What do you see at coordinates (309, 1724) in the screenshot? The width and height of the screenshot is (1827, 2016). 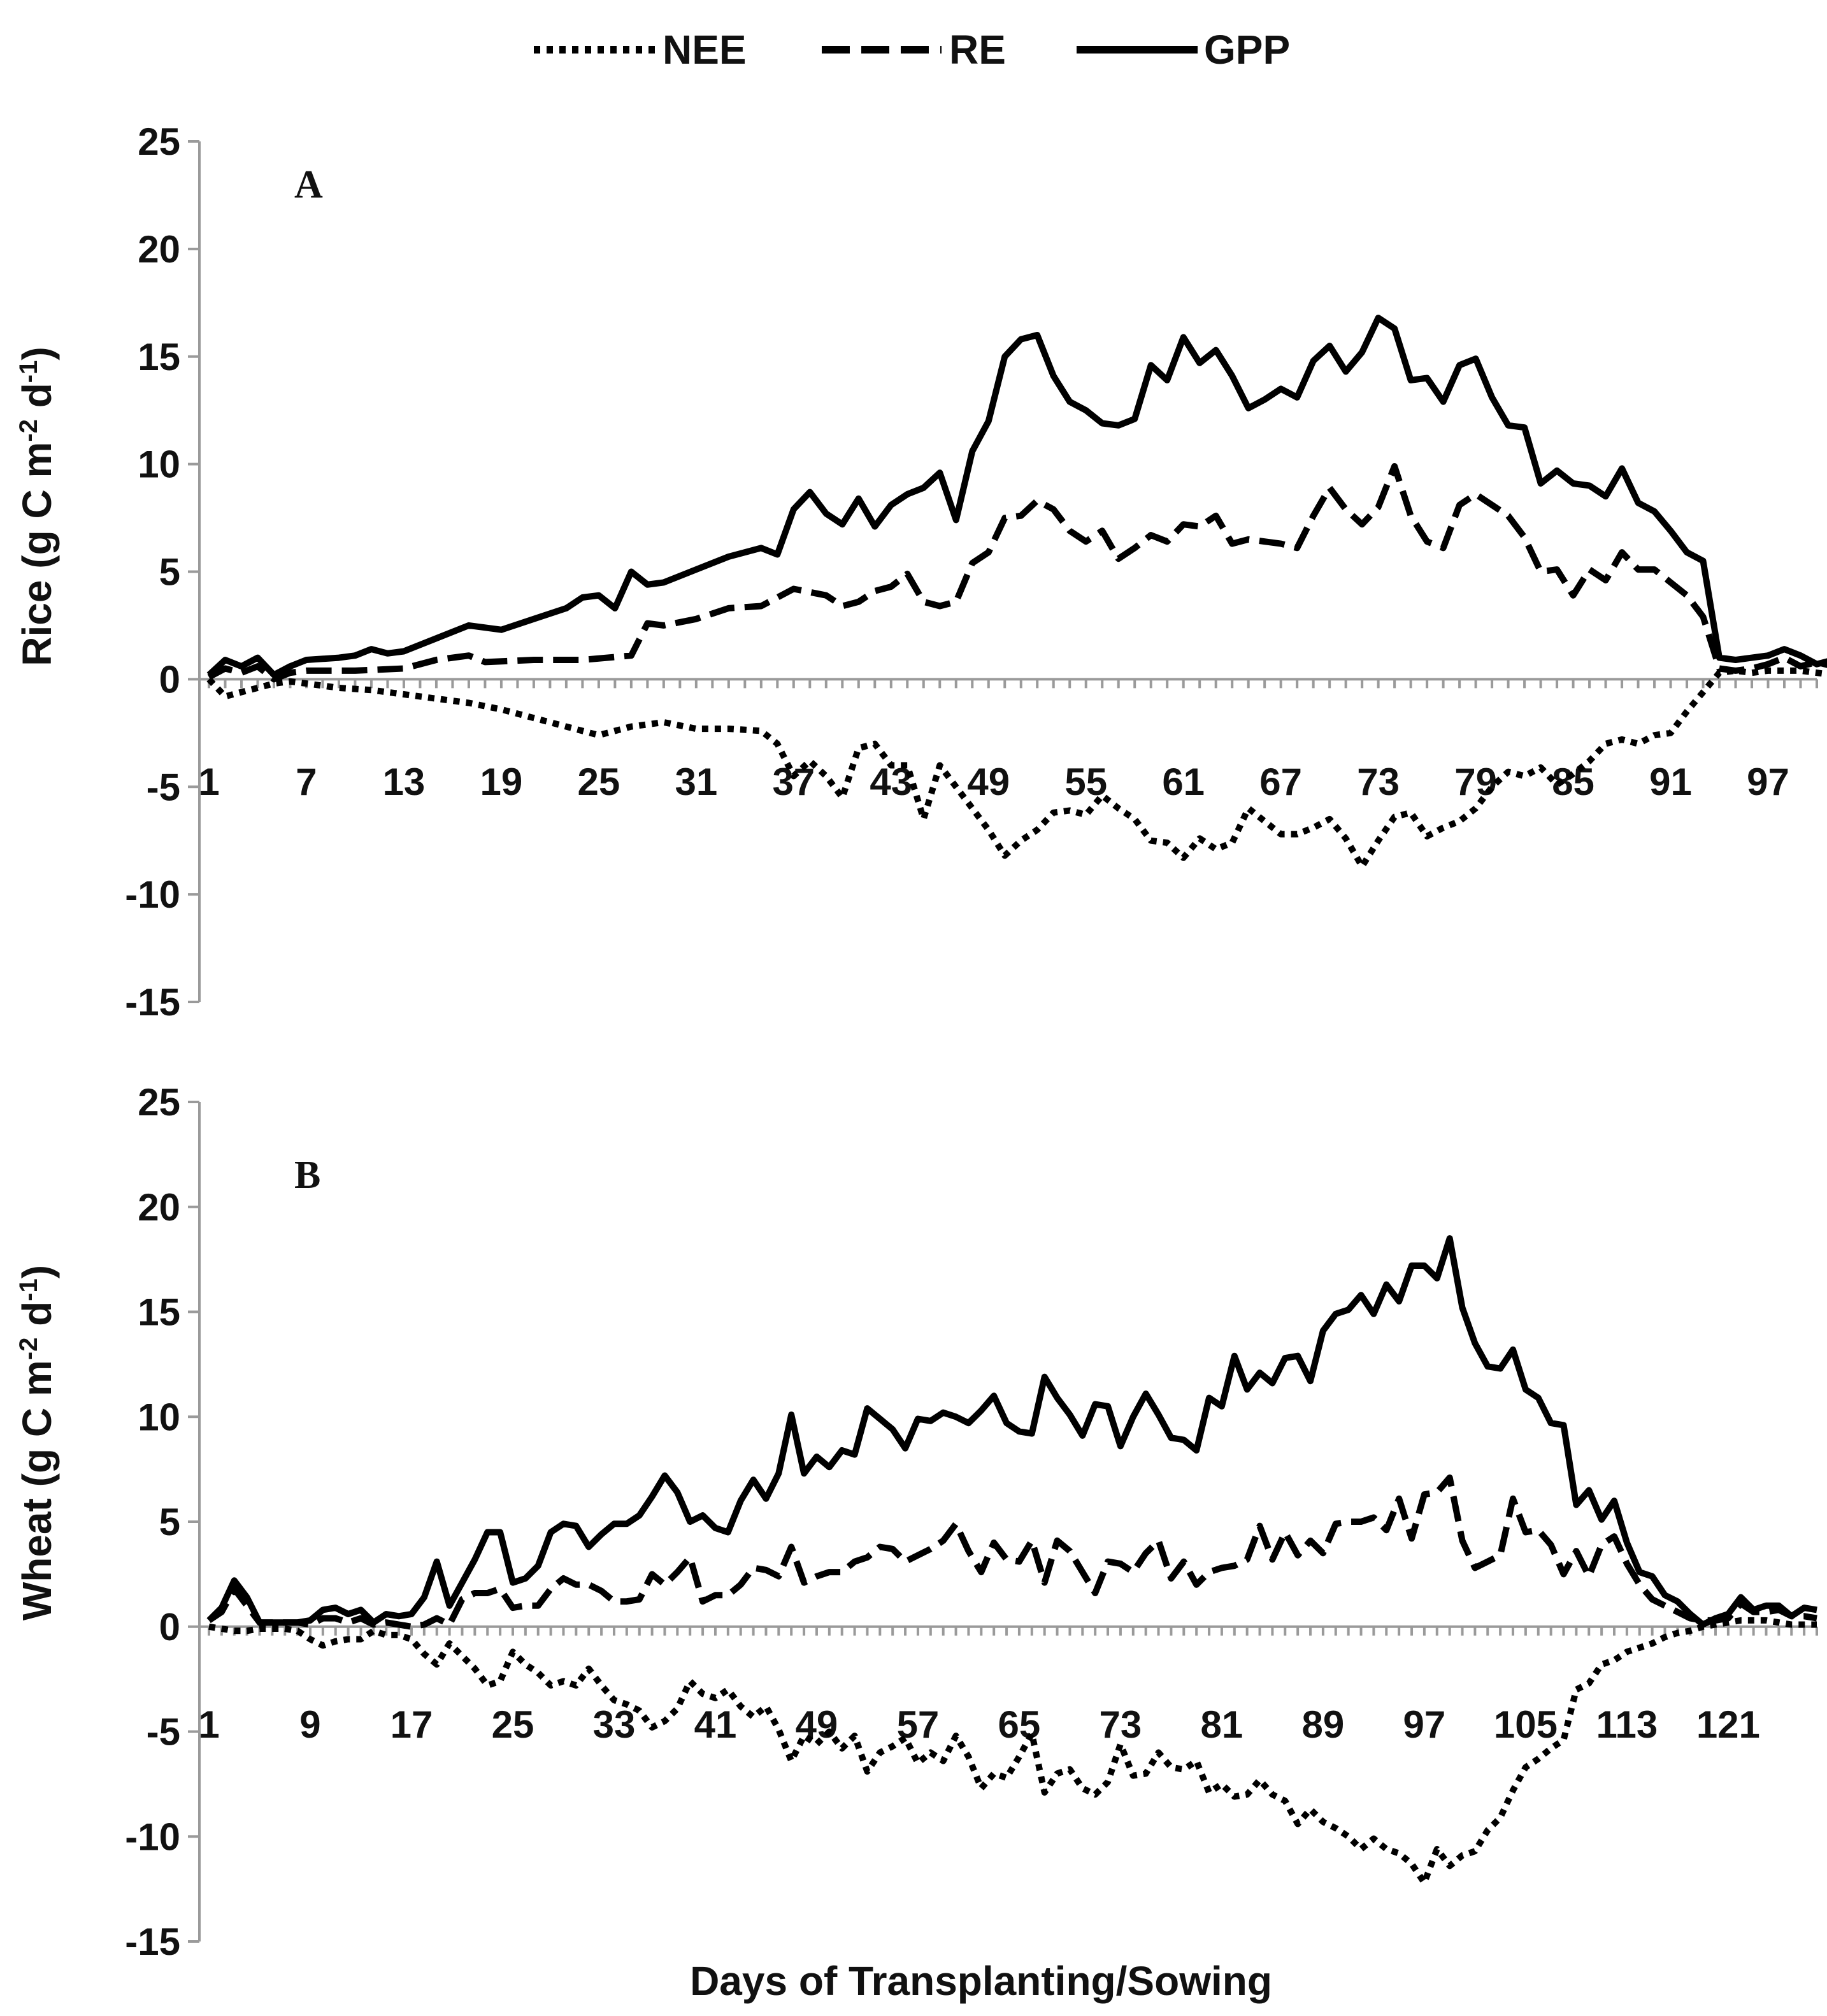 I see `x-tick-label: 9` at bounding box center [309, 1724].